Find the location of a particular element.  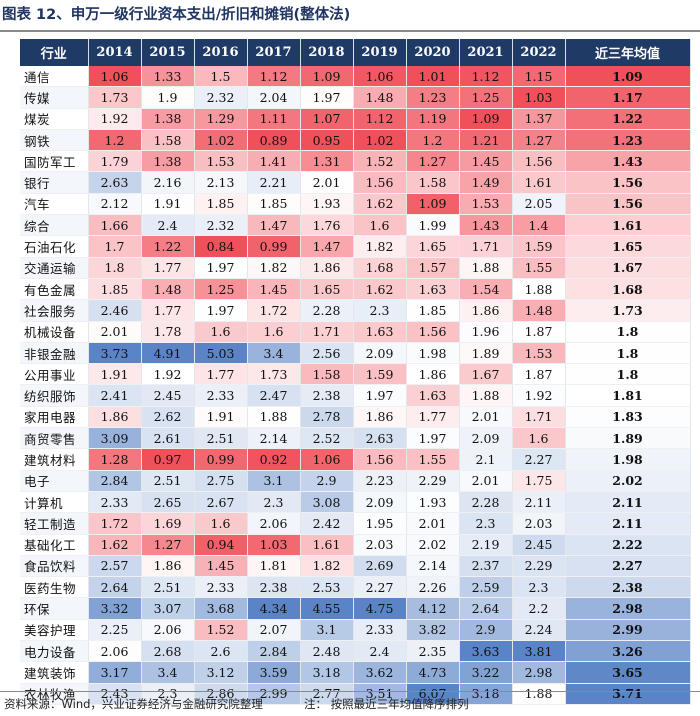

value-cell: 1.09 is located at coordinates (486, 119).